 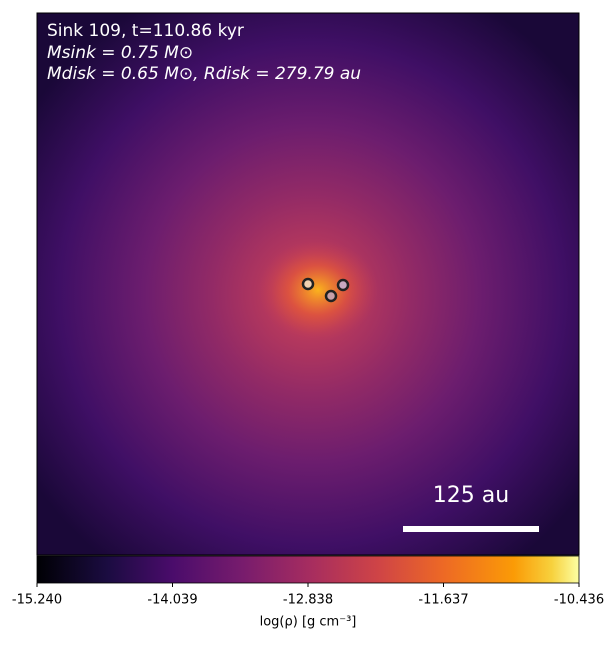 What do you see at coordinates (145, 31) in the screenshot?
I see `annotation: Sink 109, t=110.86 kyr` at bounding box center [145, 31].